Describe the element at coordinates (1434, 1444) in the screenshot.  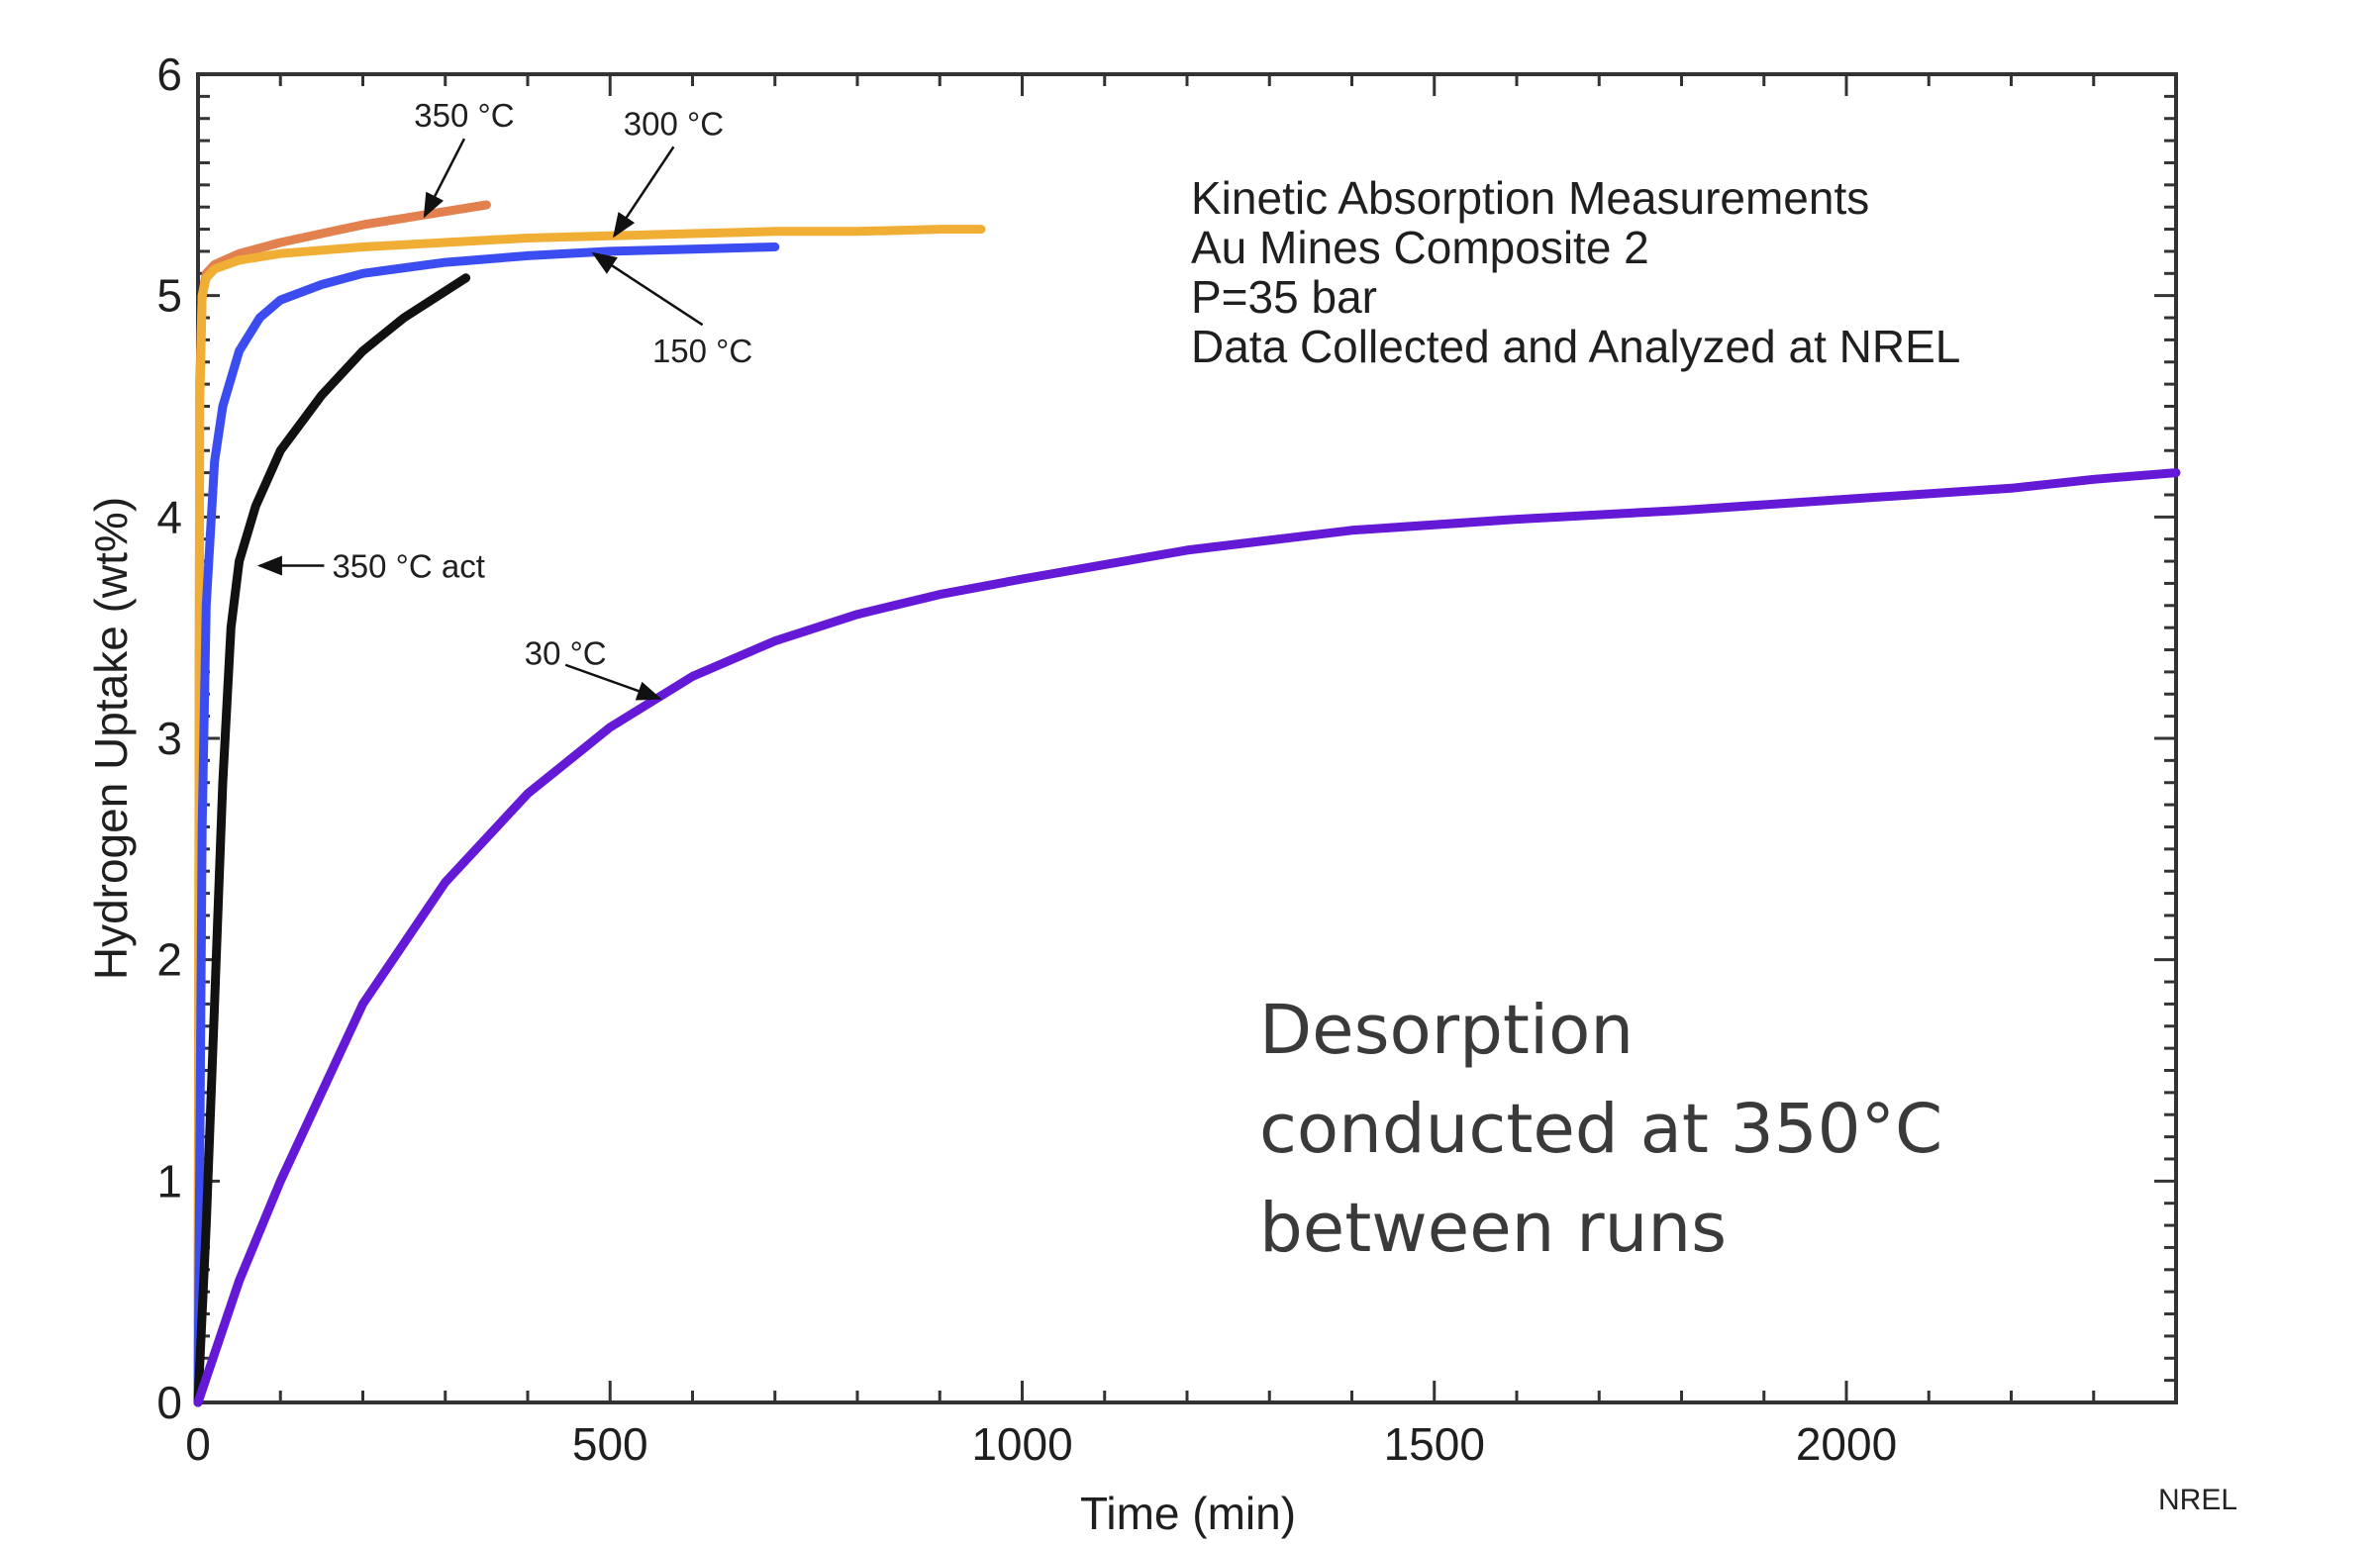
I see `x-tick-label: 1500` at that location.